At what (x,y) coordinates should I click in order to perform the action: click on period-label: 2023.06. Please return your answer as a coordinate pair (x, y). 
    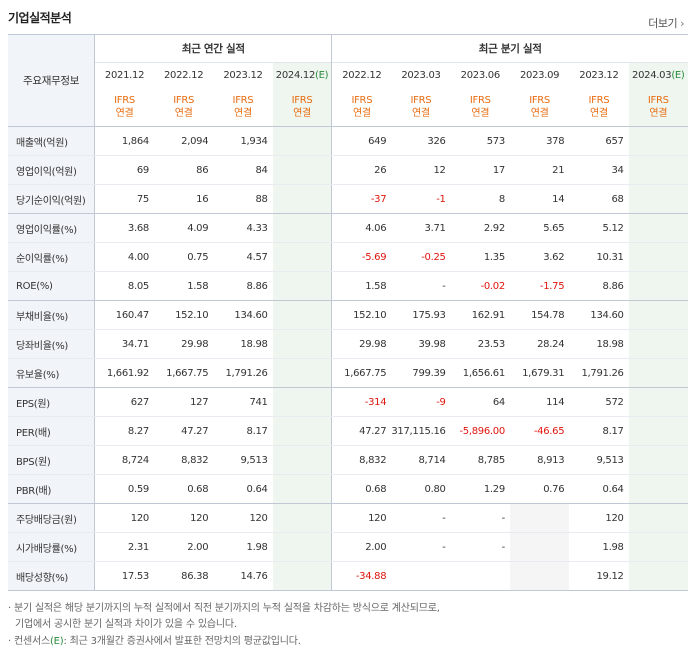
    Looking at the image, I should click on (480, 75).